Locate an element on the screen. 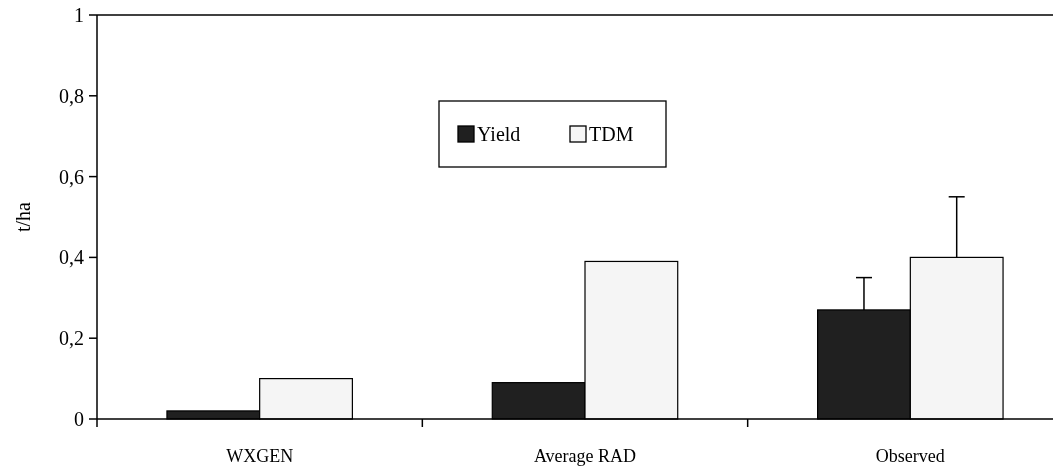  x-tick-label: Average RAD is located at coordinates (585, 456).